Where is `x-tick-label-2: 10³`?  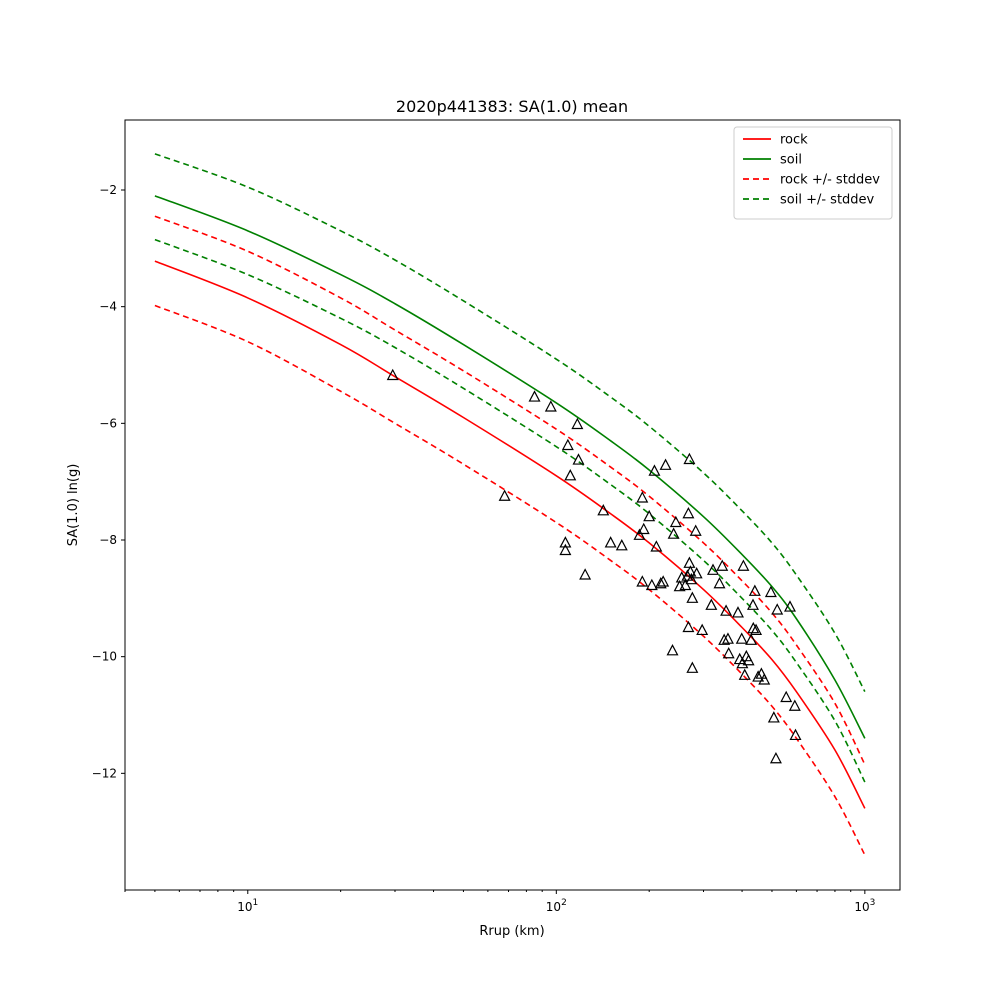
x-tick-label-2: 10³ is located at coordinates (864, 906).